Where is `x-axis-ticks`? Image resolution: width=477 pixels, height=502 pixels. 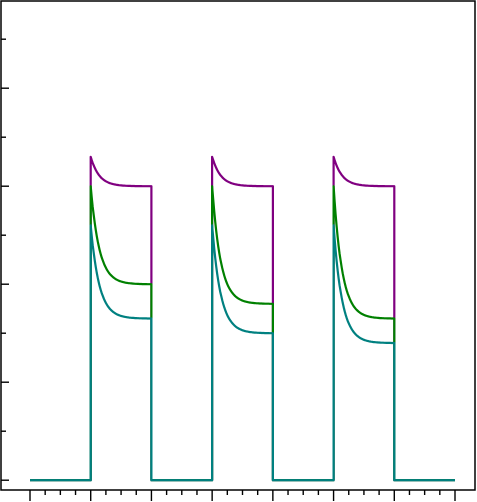
x-axis-ticks is located at coordinates (242, 495).